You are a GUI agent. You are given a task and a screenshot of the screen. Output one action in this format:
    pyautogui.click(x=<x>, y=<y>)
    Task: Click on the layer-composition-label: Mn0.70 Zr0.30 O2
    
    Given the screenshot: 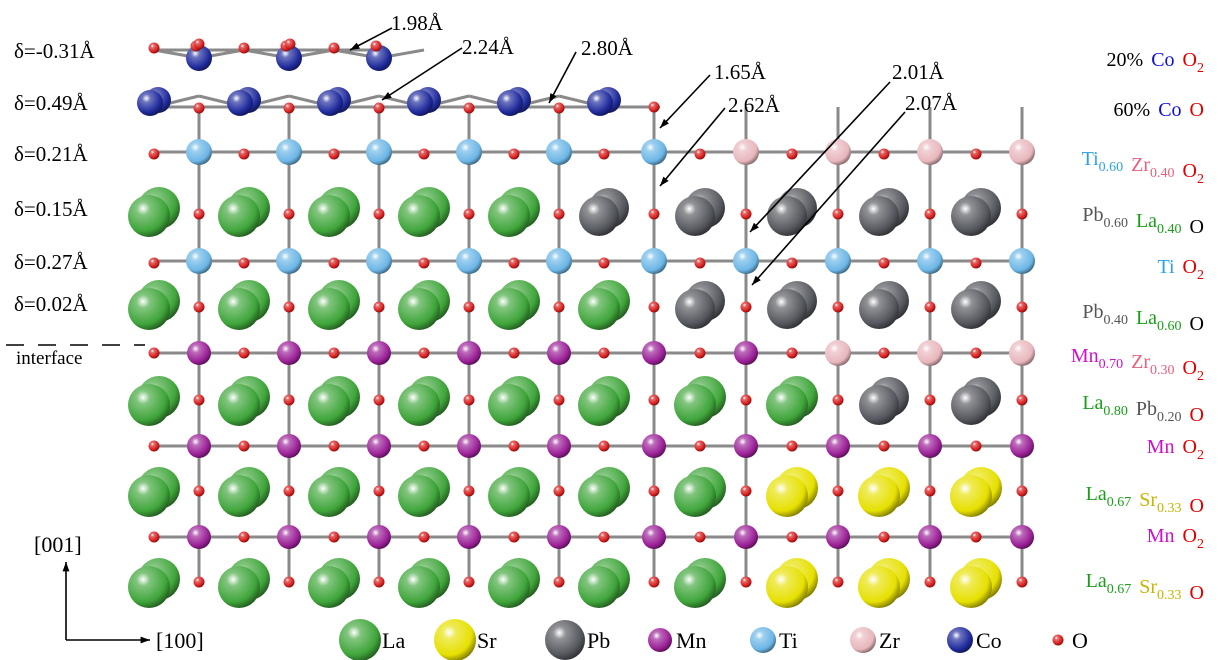 What is the action you would take?
    pyautogui.click(x=1137, y=364)
    